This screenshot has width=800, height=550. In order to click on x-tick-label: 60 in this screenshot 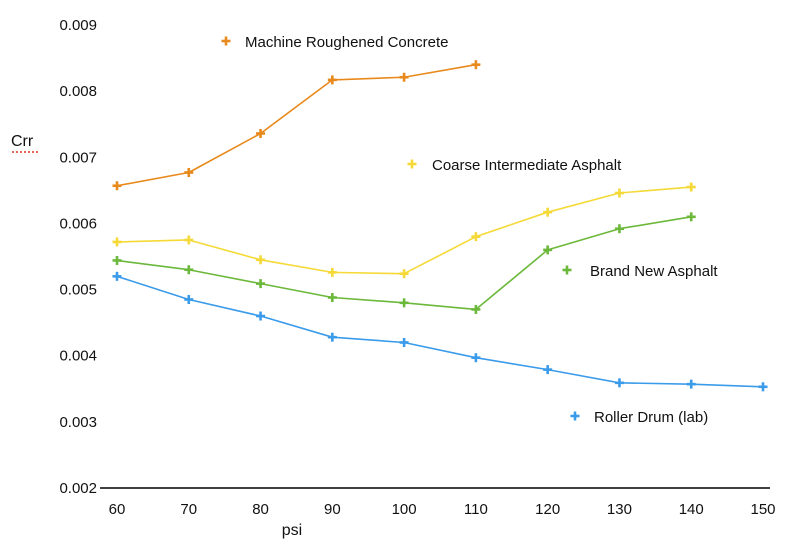, I will do `click(117, 509)`.